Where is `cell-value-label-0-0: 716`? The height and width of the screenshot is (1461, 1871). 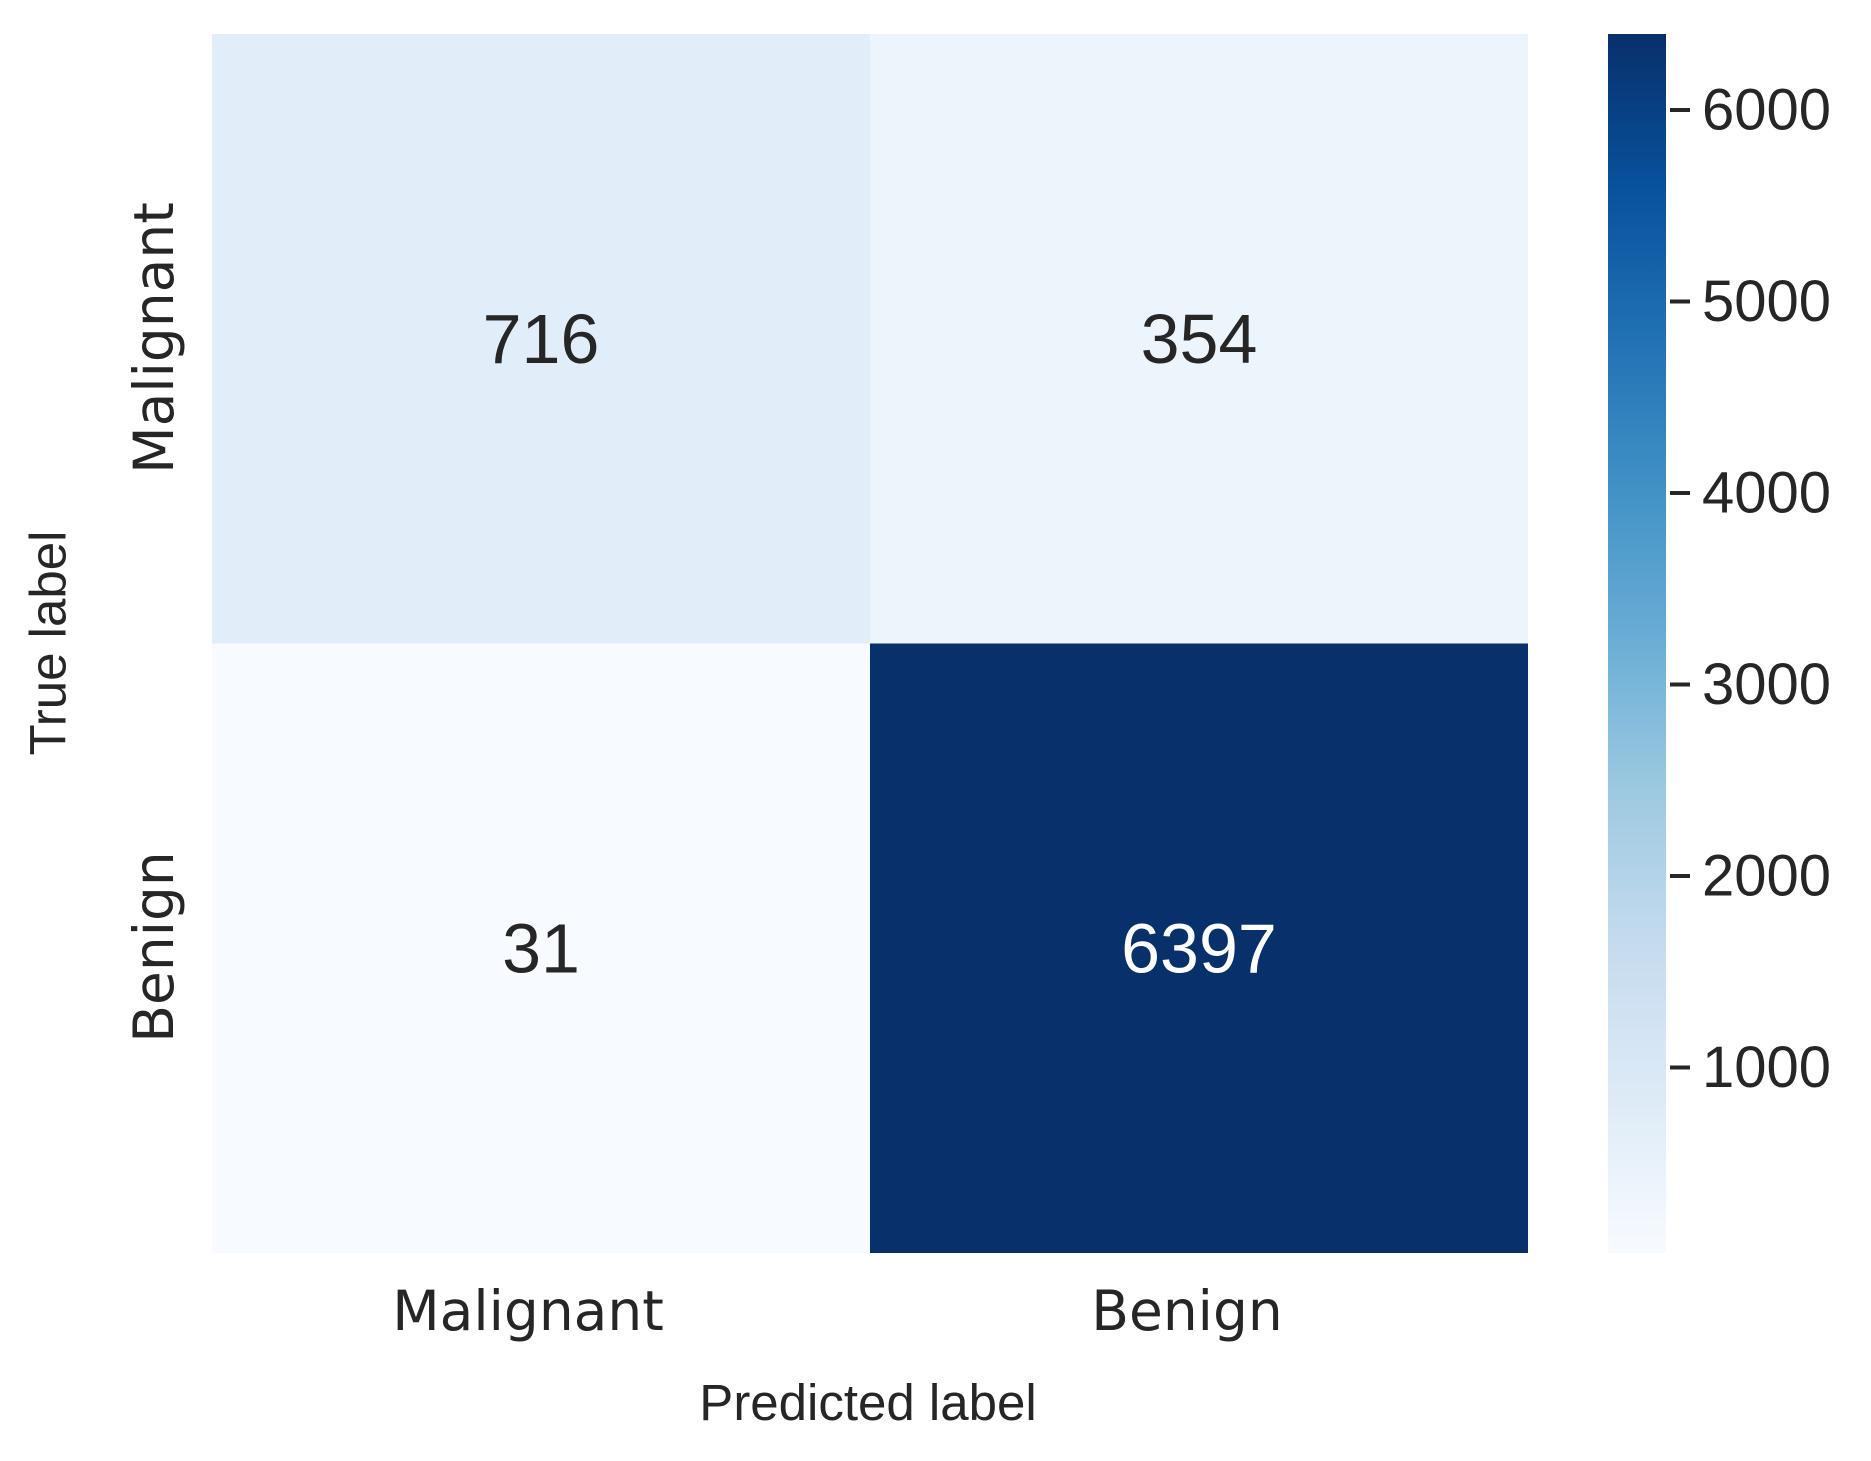
cell-value-label-0-0: 716 is located at coordinates (541, 339).